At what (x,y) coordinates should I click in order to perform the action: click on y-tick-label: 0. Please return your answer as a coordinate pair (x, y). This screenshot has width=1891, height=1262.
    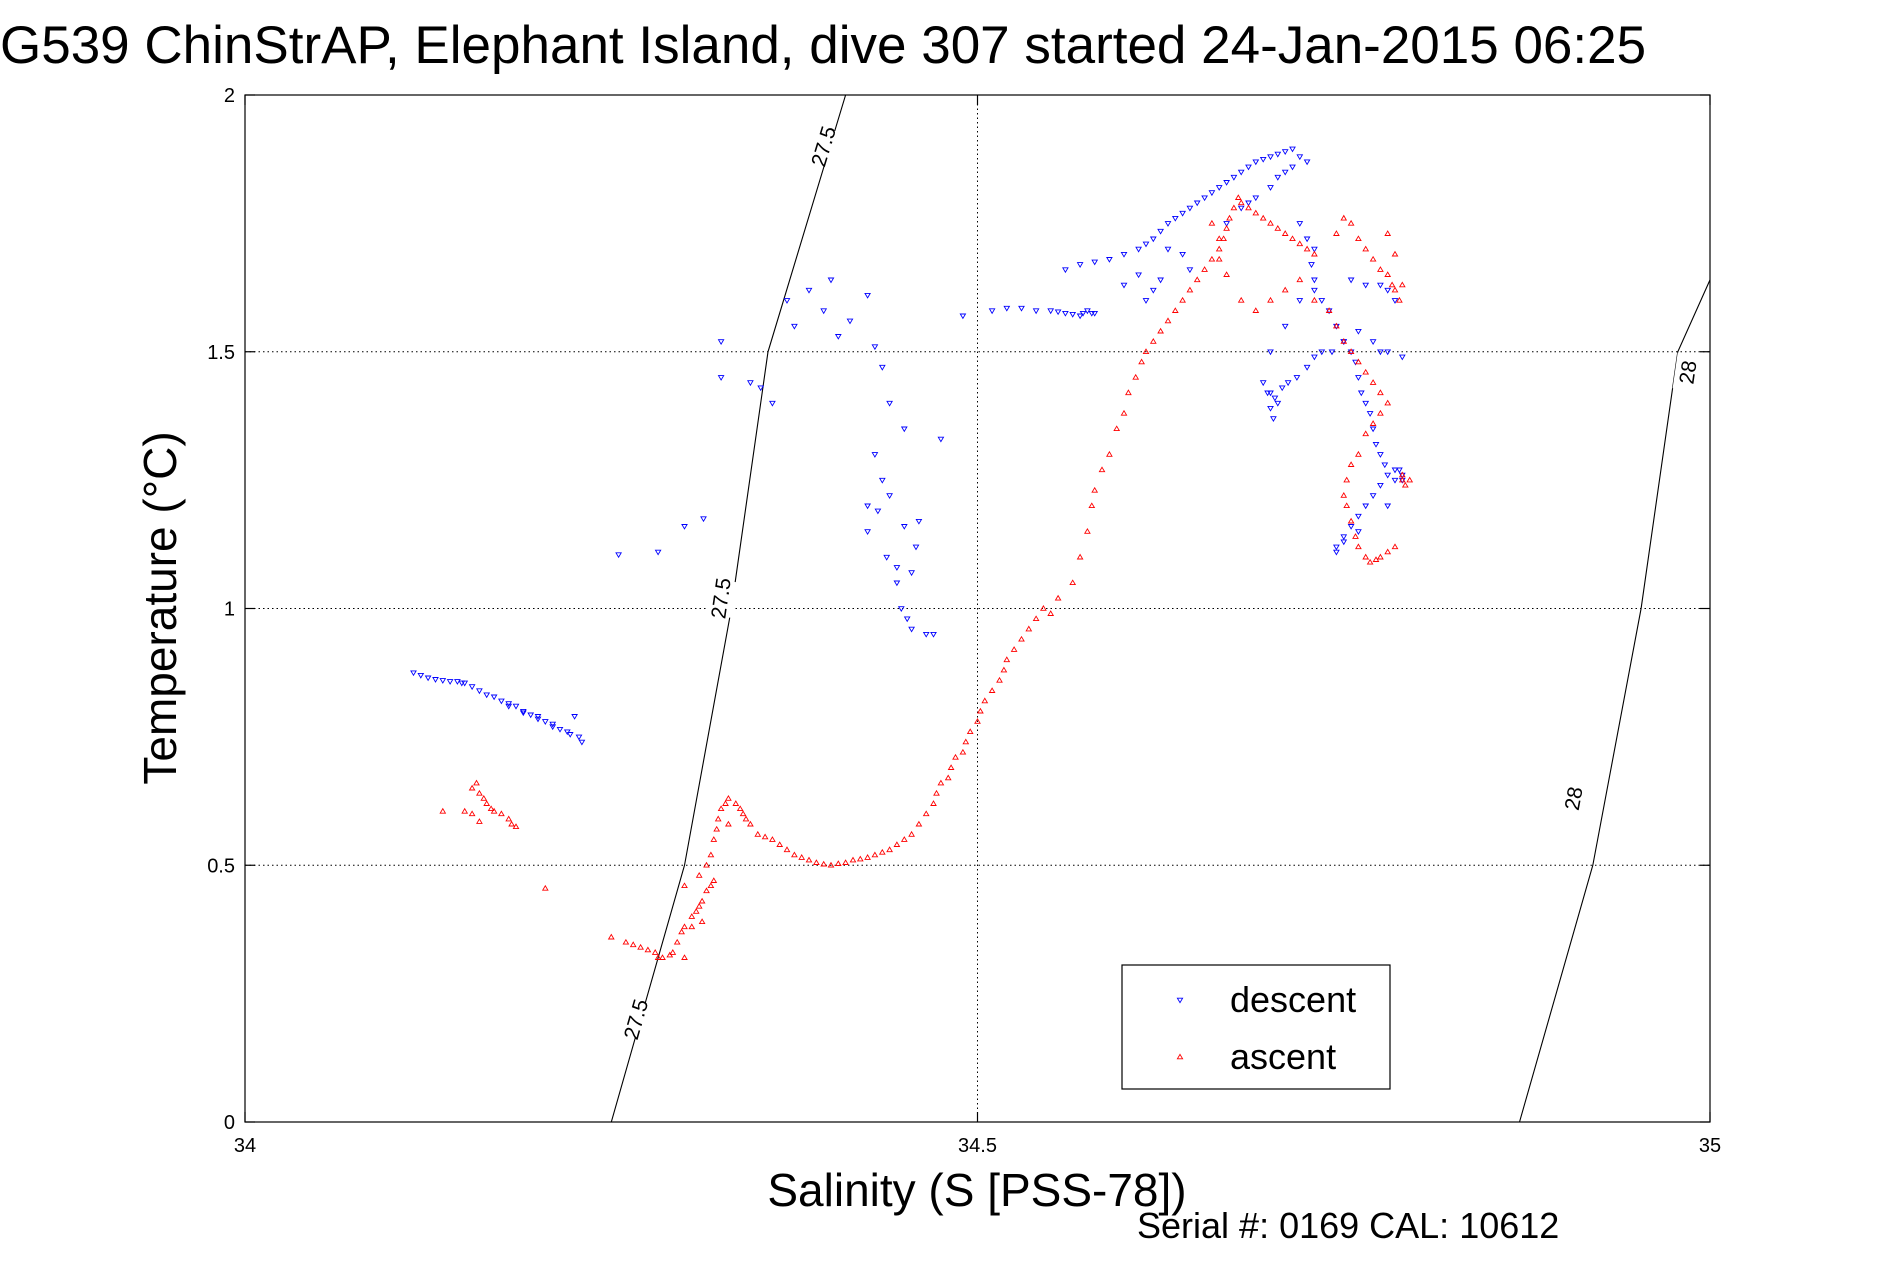
    Looking at the image, I should click on (229, 1123).